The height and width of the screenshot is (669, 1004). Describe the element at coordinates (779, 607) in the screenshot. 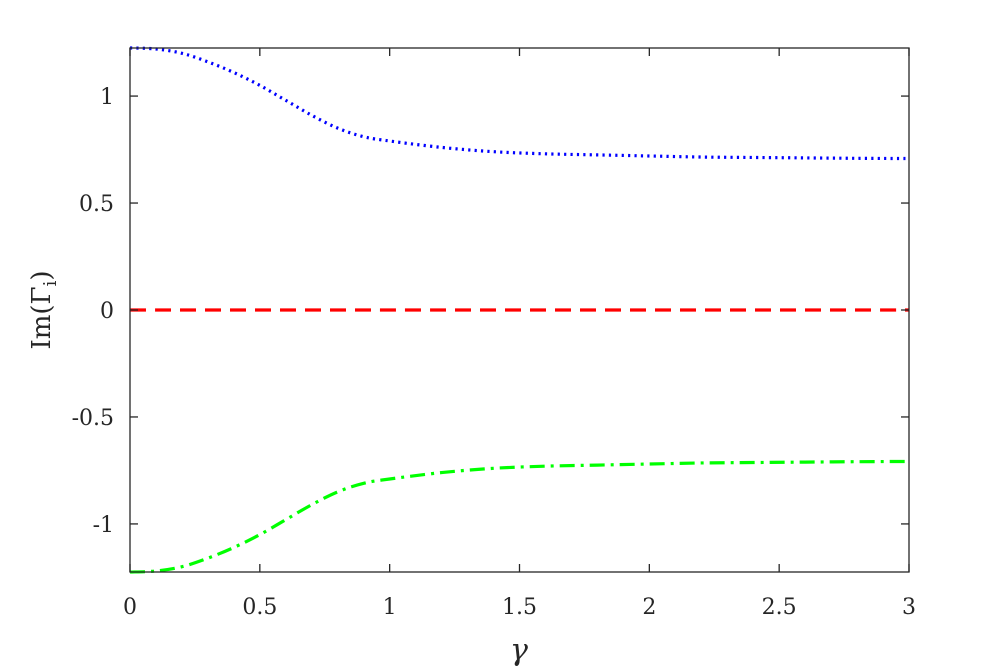

I see `x-tick-label: 2.5` at that location.